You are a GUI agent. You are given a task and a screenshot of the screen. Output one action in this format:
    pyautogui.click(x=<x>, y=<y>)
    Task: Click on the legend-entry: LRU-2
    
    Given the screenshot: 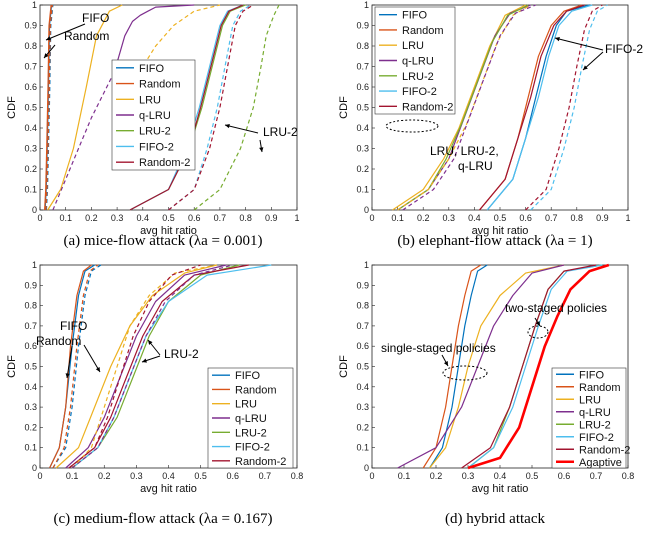 What is the action you would take?
    pyautogui.click(x=251, y=433)
    